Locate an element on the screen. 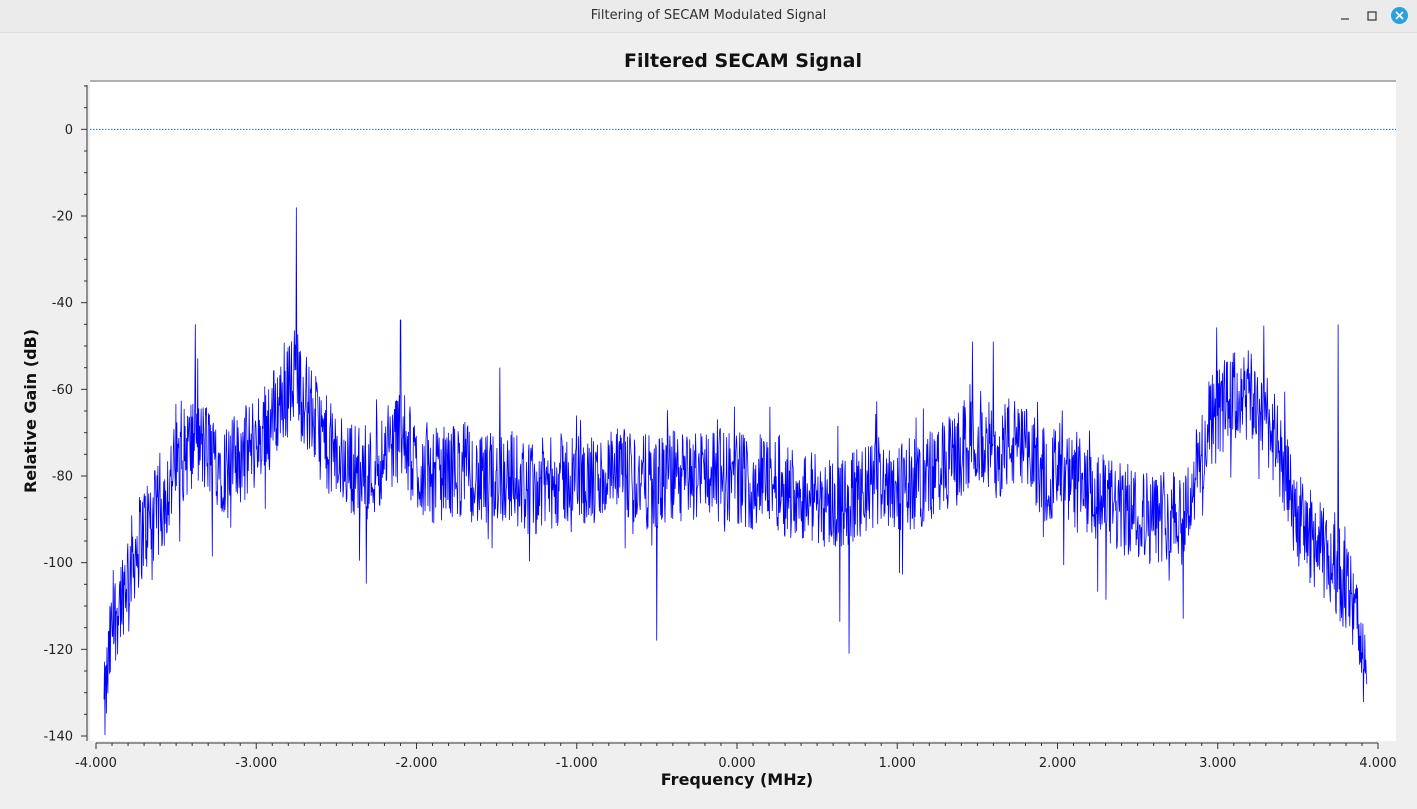 Image resolution: width=1417 pixels, height=809 pixels. x-tick-label: -1.000 is located at coordinates (577, 763).